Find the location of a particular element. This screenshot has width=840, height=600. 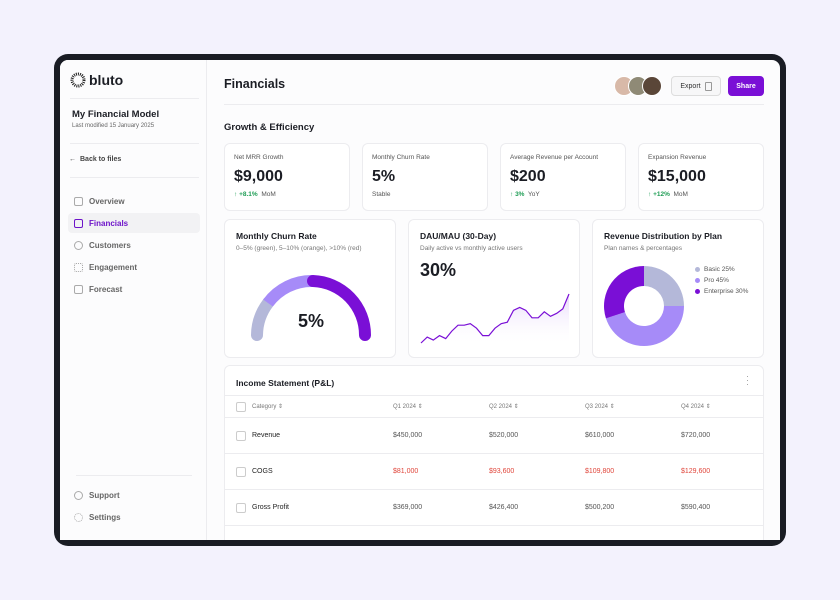

kpi-label: Average Revenue per Account is located at coordinates (554, 157).